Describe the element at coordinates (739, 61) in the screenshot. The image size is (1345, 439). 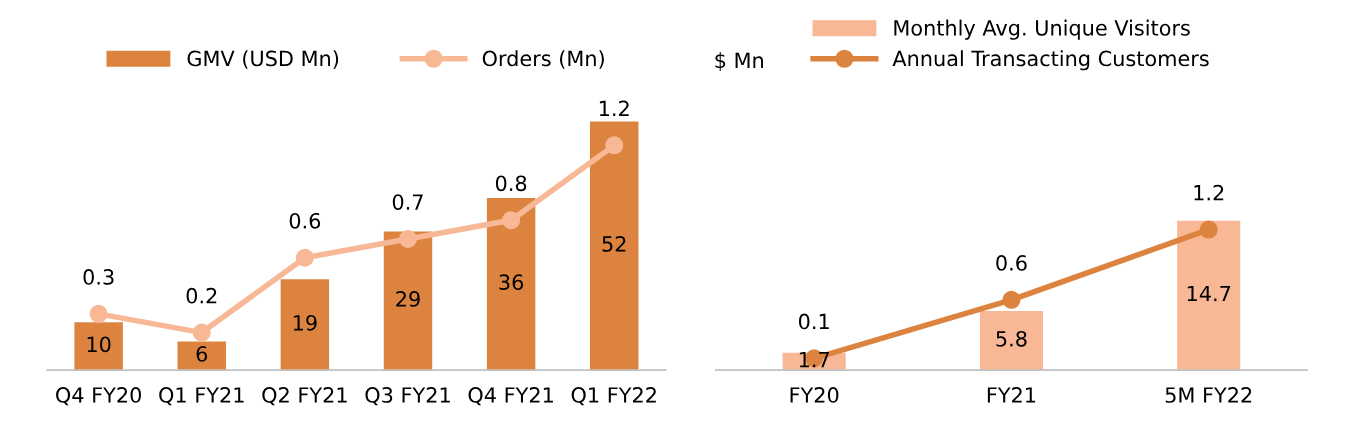
I see `y-axis-title: $ Mn` at that location.